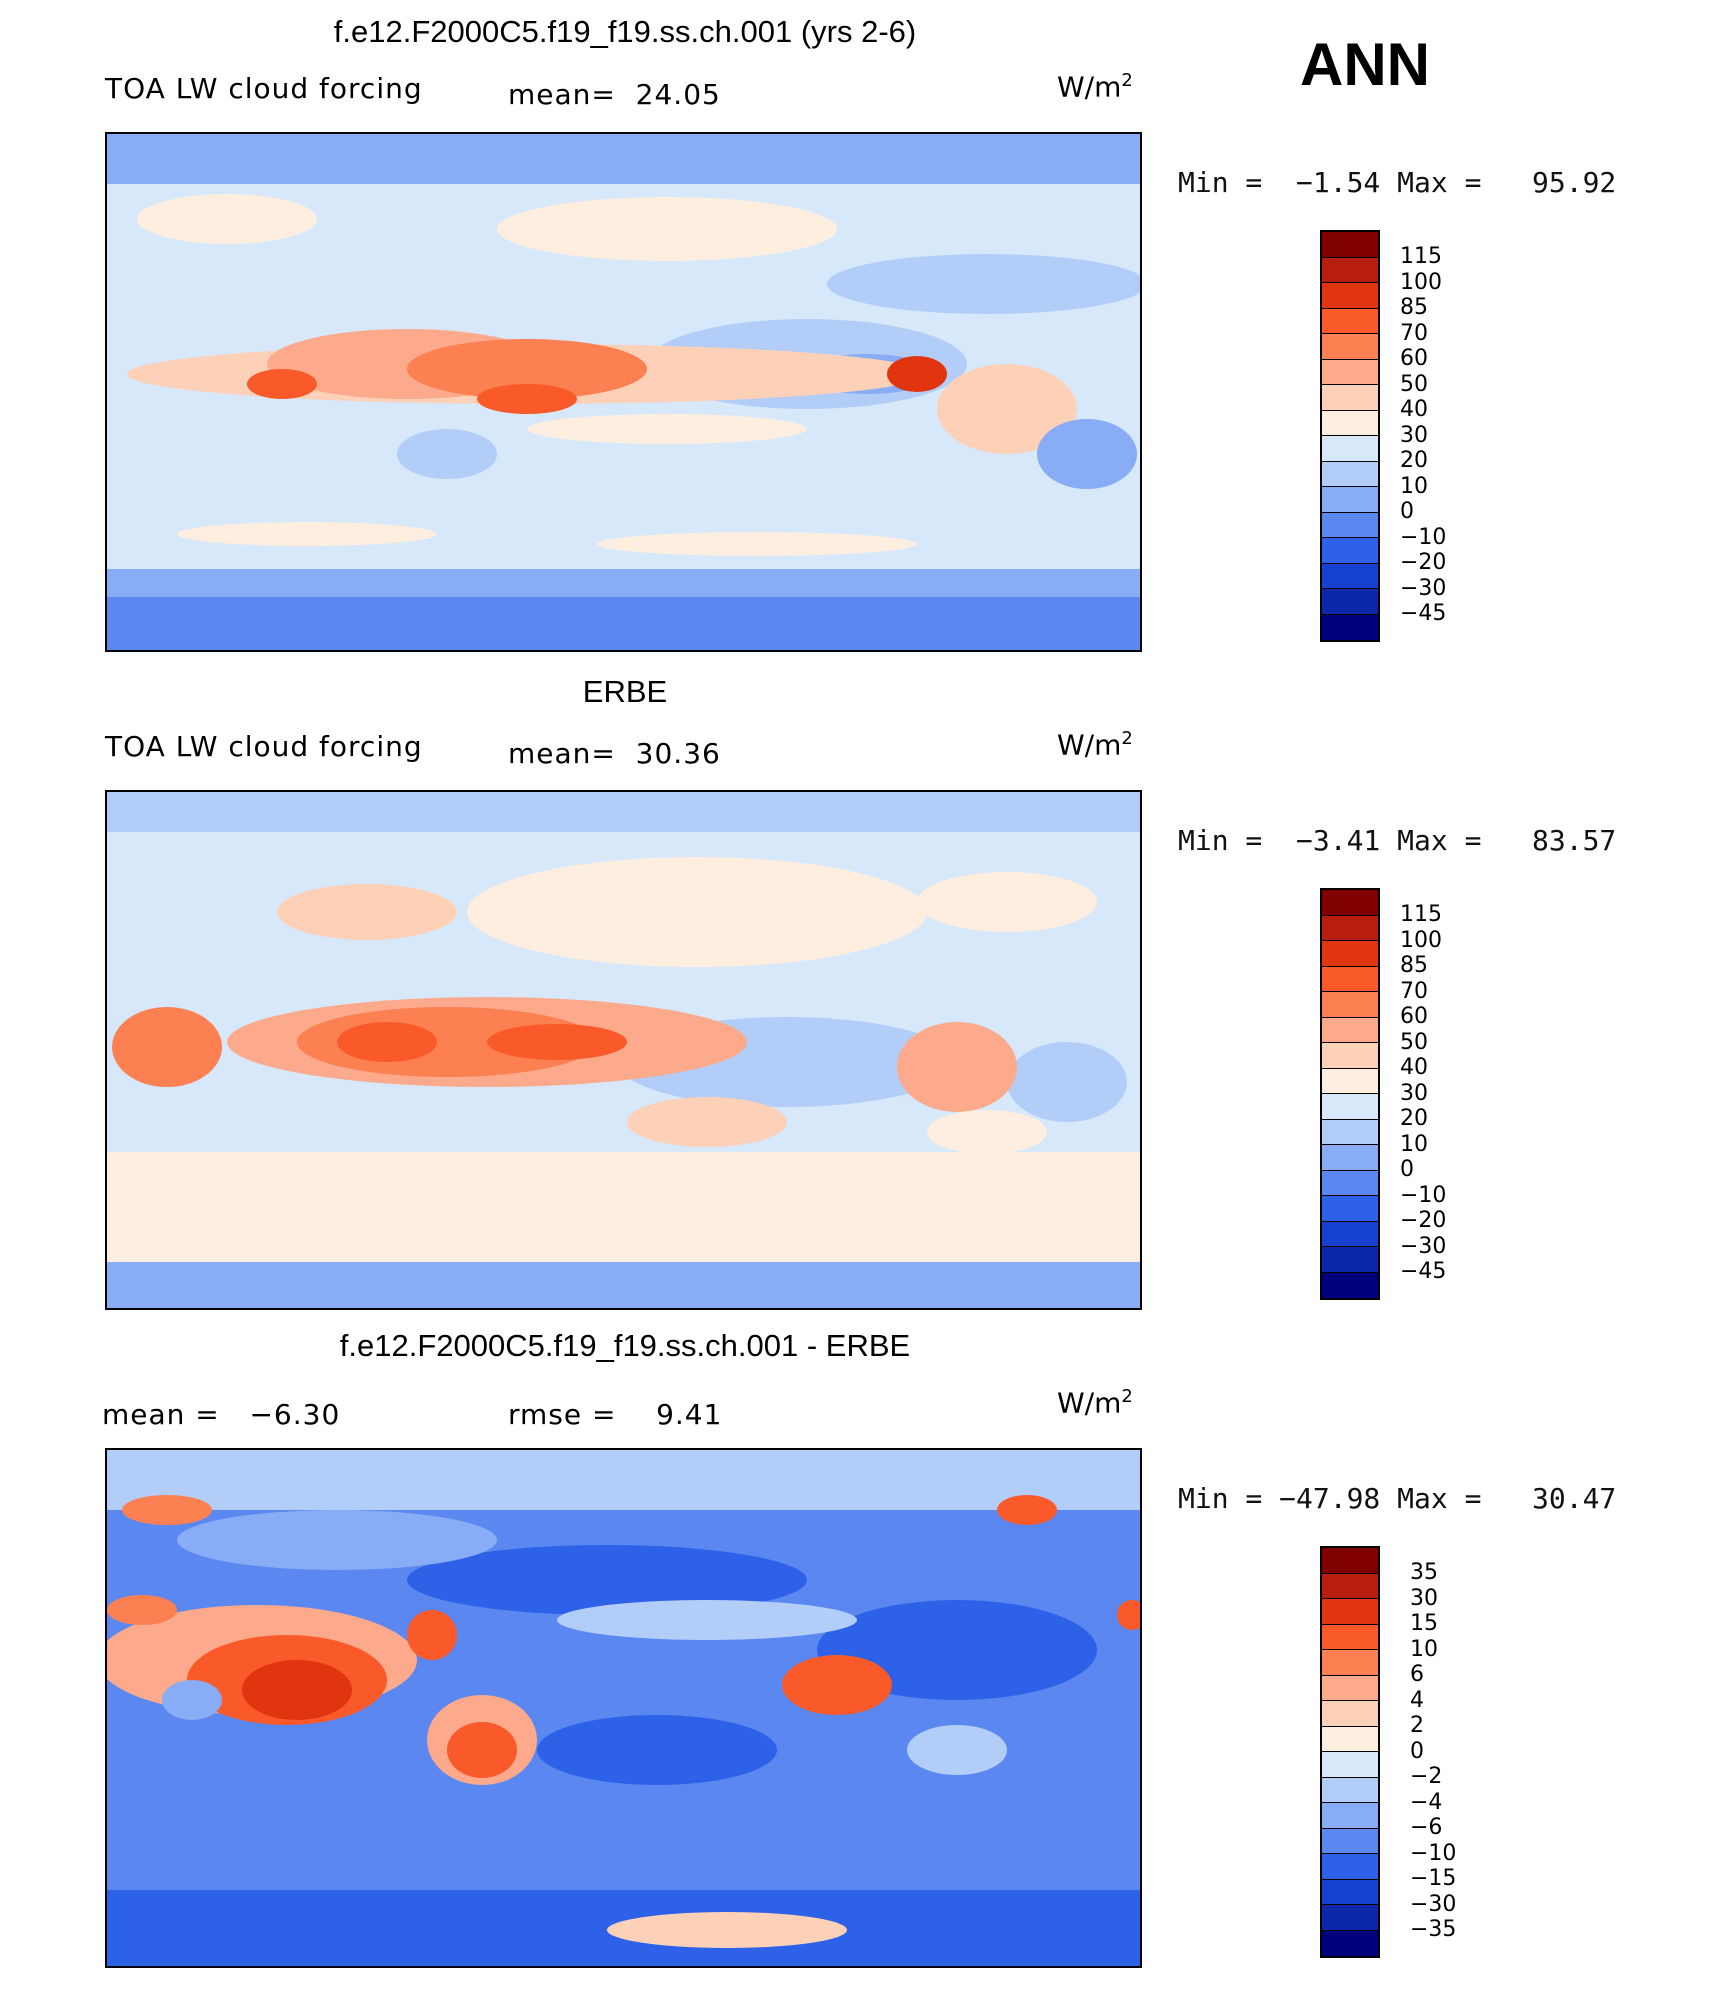  I want to click on panel-2-title: ERBE, so click(625, 691).